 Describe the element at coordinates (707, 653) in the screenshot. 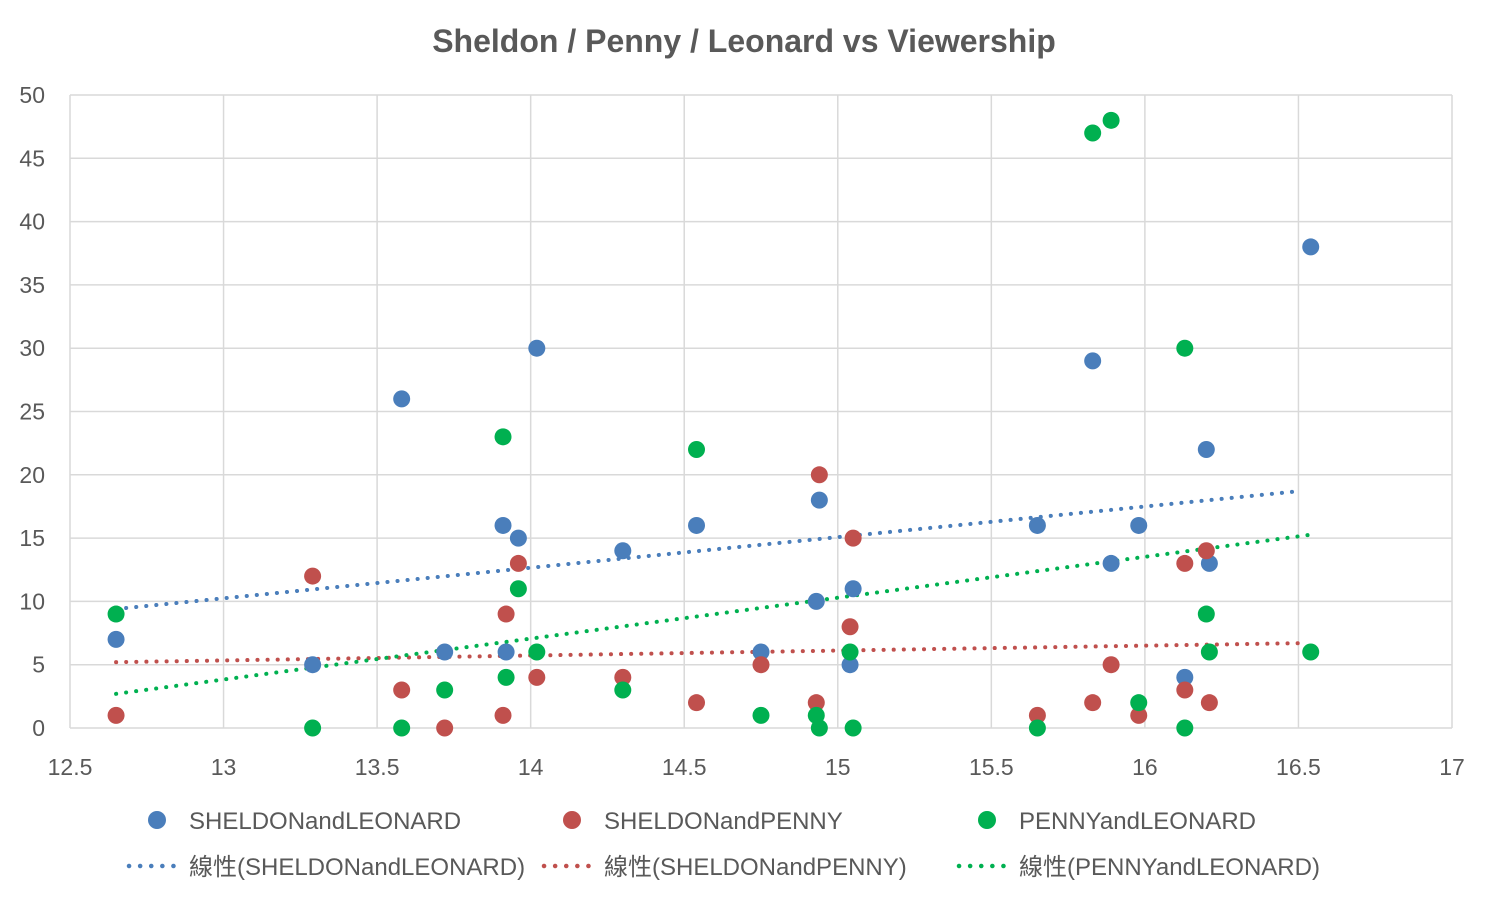

I see `trendline-sheldonandpenny` at that location.